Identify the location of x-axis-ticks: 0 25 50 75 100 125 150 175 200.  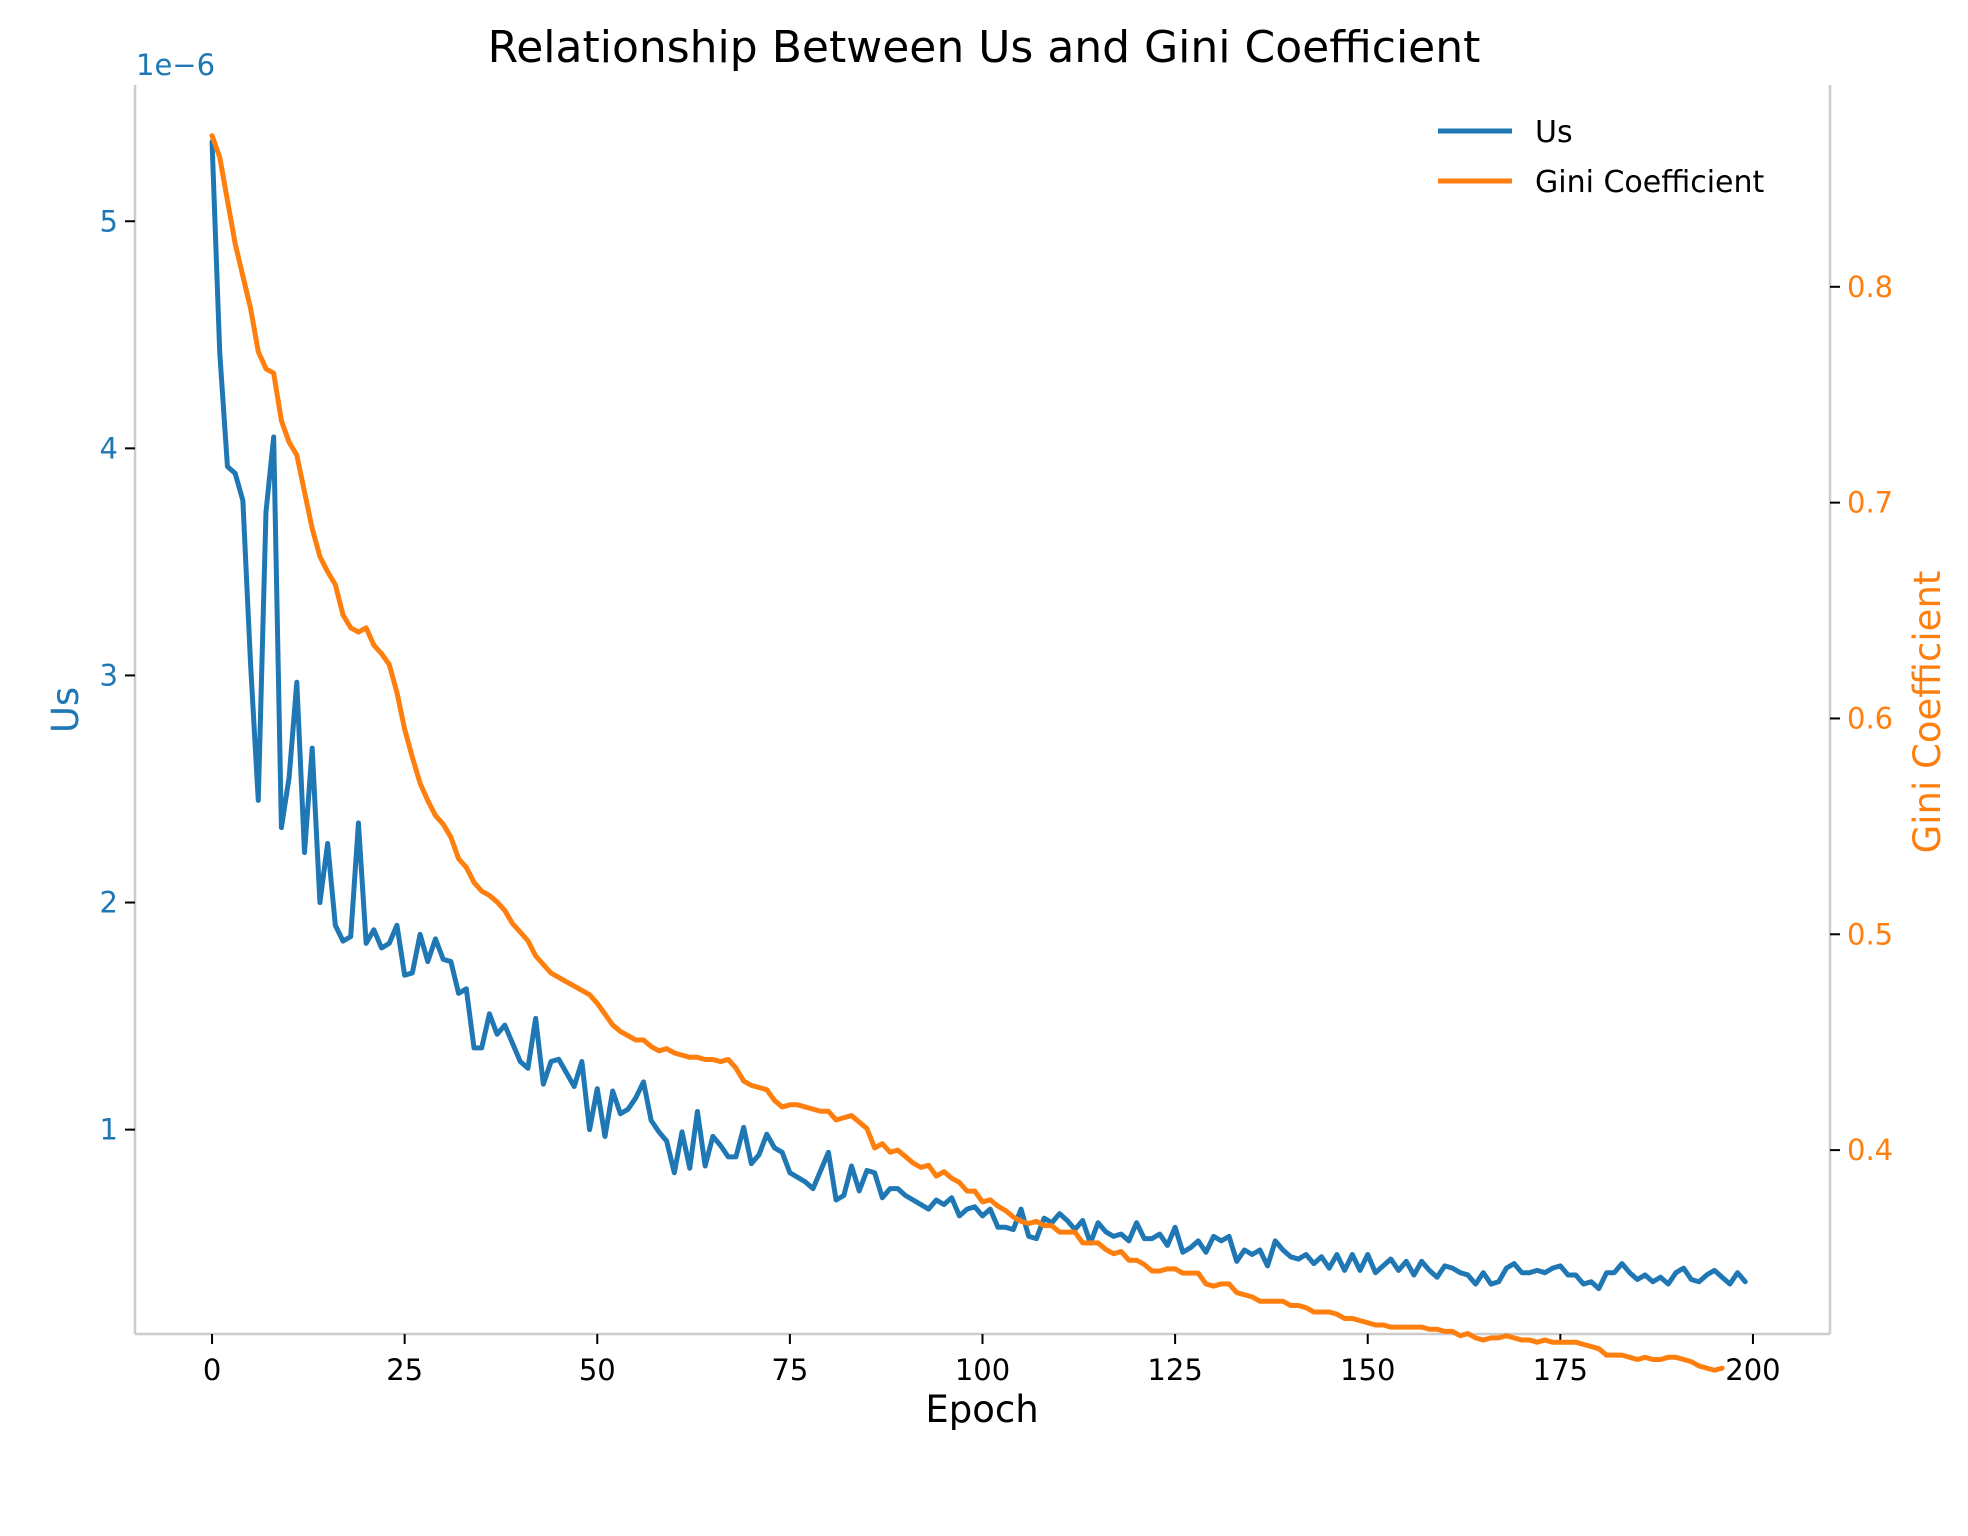
(992, 1360).